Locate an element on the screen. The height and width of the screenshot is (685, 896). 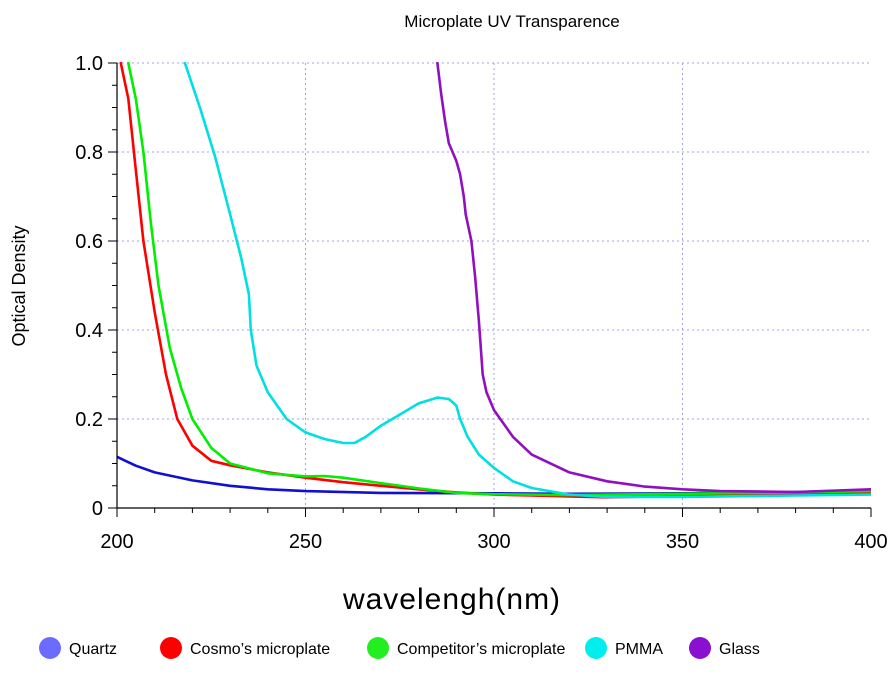
y-tick-label: 1.0 is located at coordinates (89, 64).